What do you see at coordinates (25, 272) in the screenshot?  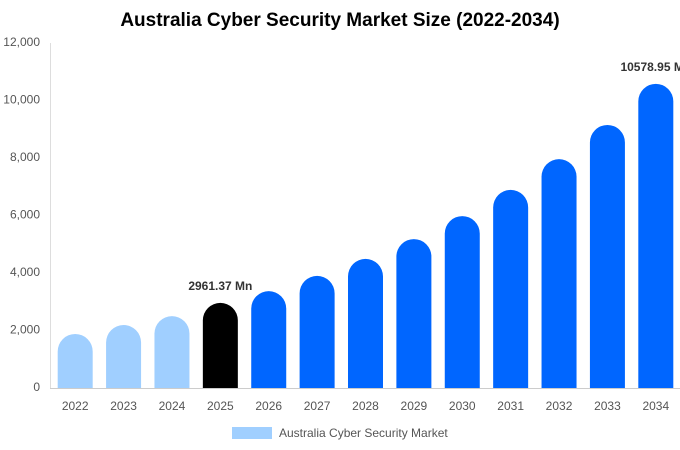 I see `y-tick-label: 4,000` at bounding box center [25, 272].